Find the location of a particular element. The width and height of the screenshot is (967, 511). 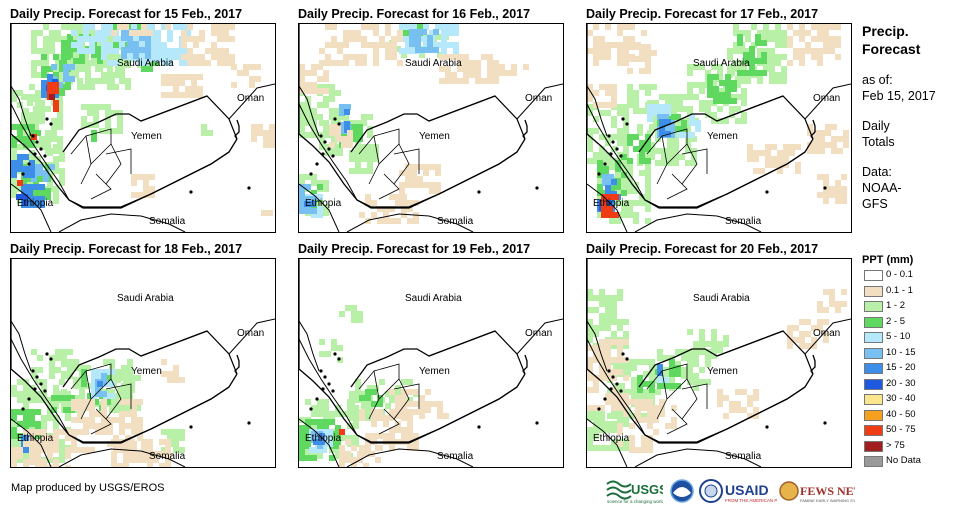

asof-date: Feb 15, 2017 is located at coordinates (899, 96).